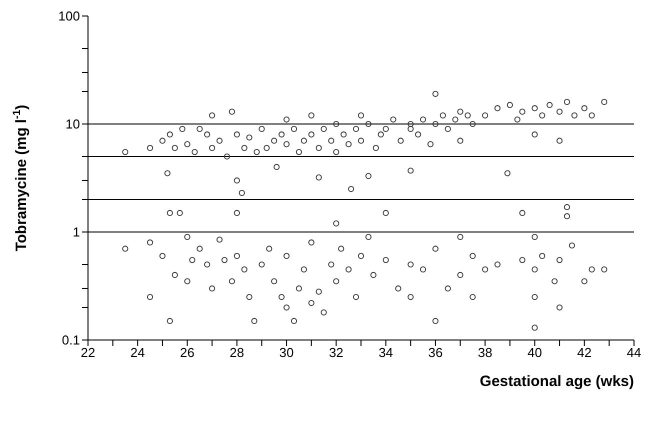  What do you see at coordinates (485, 352) in the screenshot?
I see `x-tick-label: 38` at bounding box center [485, 352].